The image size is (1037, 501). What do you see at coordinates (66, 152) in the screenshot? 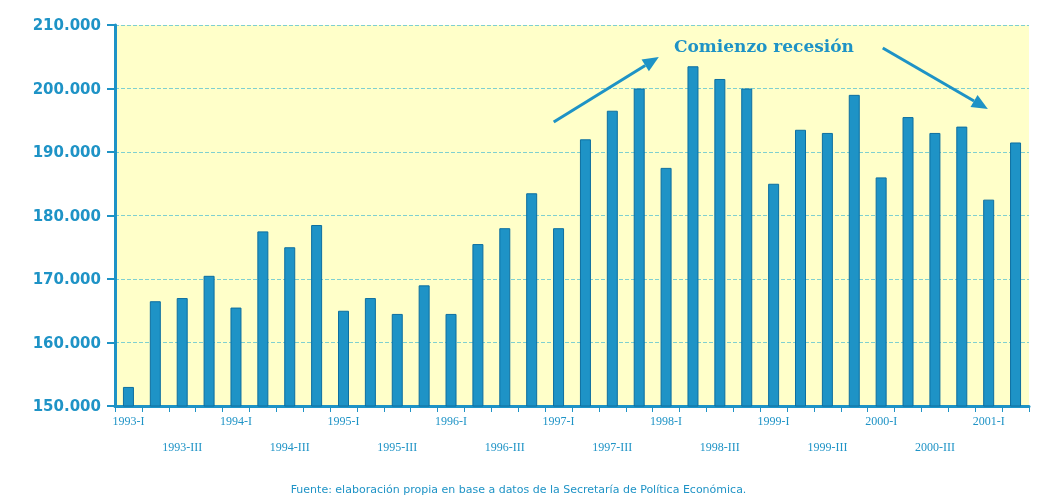
I see `y-tick-label: 190.000` at bounding box center [66, 152].